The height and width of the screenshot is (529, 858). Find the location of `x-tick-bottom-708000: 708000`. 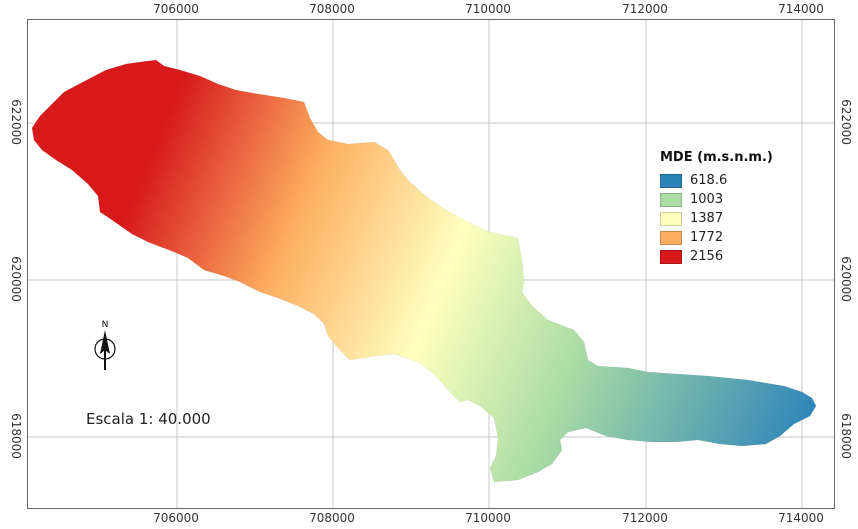

x-tick-bottom-708000: 708000 is located at coordinates (332, 518).